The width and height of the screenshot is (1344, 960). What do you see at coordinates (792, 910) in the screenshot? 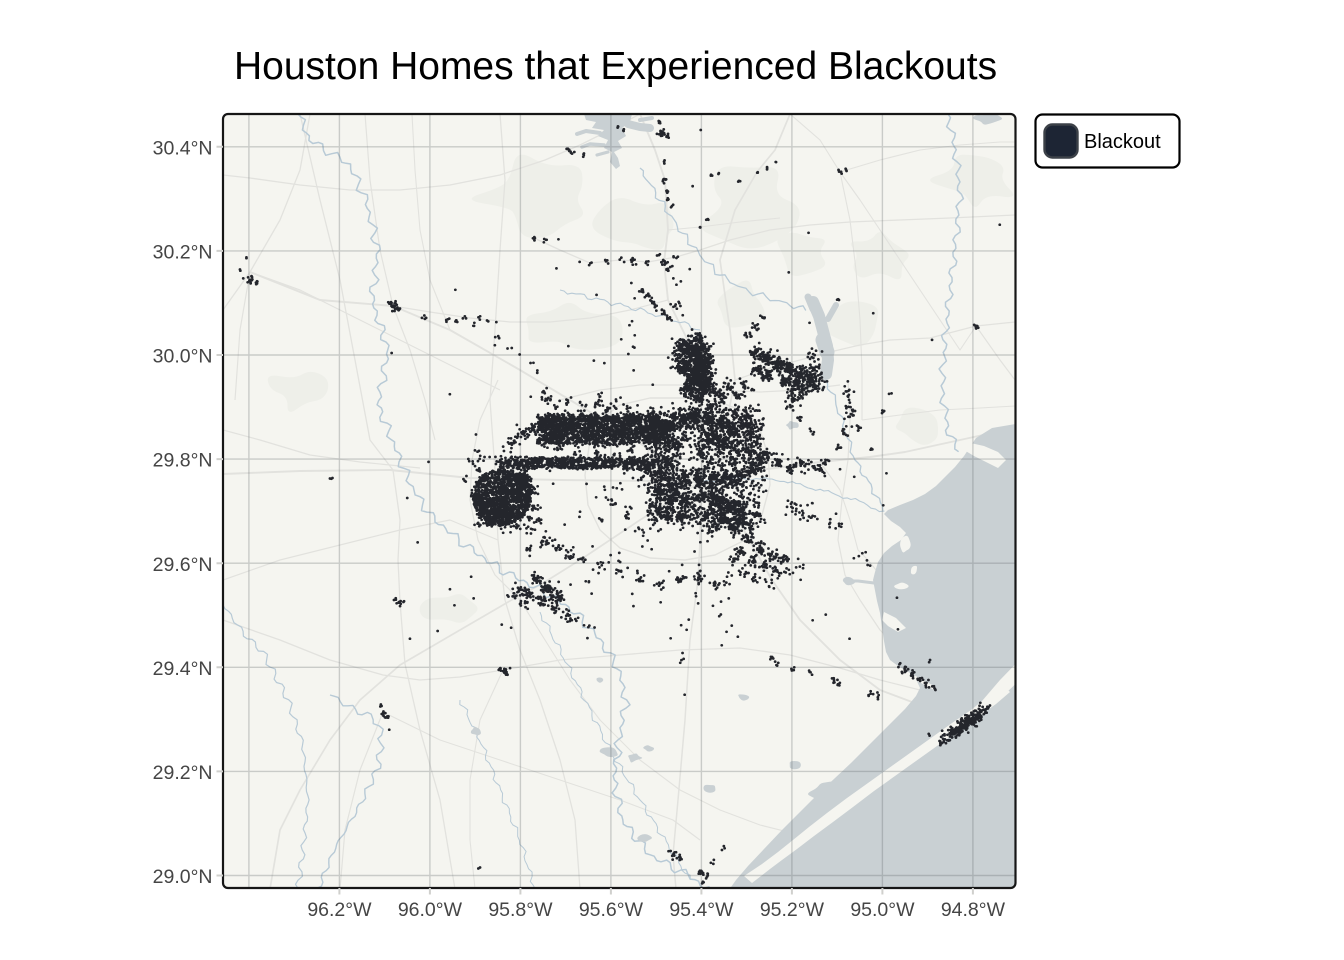
I see `svg-text: 95.2°W` at bounding box center [792, 910].